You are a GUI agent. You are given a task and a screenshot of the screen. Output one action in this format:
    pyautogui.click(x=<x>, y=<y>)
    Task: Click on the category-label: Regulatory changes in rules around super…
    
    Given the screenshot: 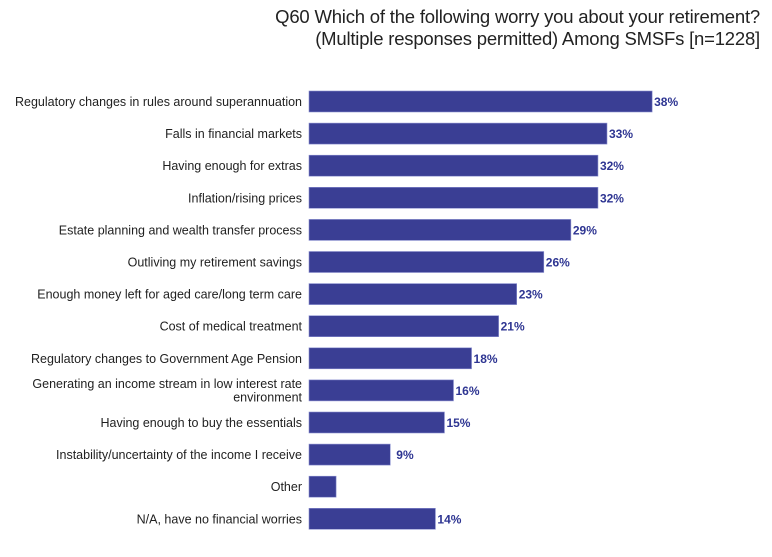 What is the action you would take?
    pyautogui.click(x=158, y=102)
    